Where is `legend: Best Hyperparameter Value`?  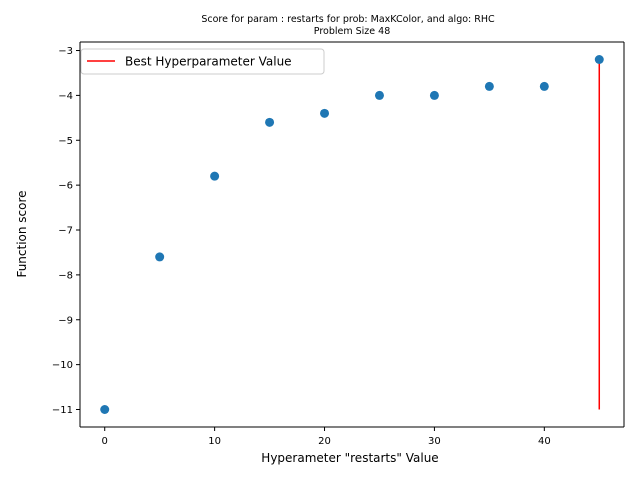 legend: Best Hyperparameter Value is located at coordinates (202, 61).